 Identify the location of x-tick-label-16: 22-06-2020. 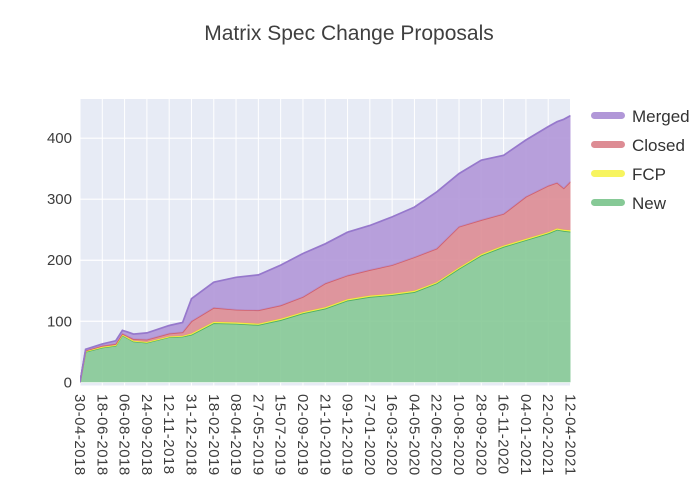
(436, 435).